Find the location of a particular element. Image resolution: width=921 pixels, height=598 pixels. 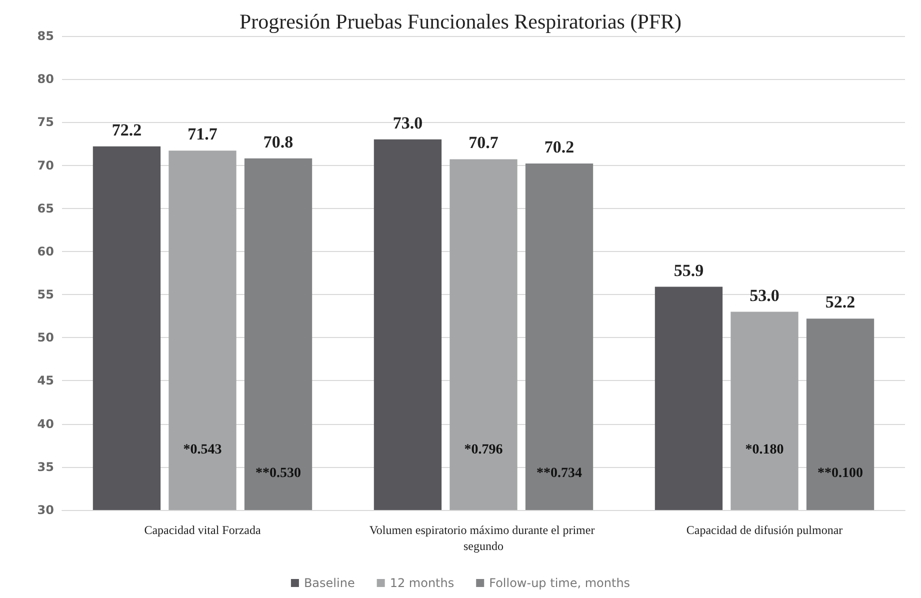

x-tick-label: Capacidad vital Forzada is located at coordinates (203, 530).